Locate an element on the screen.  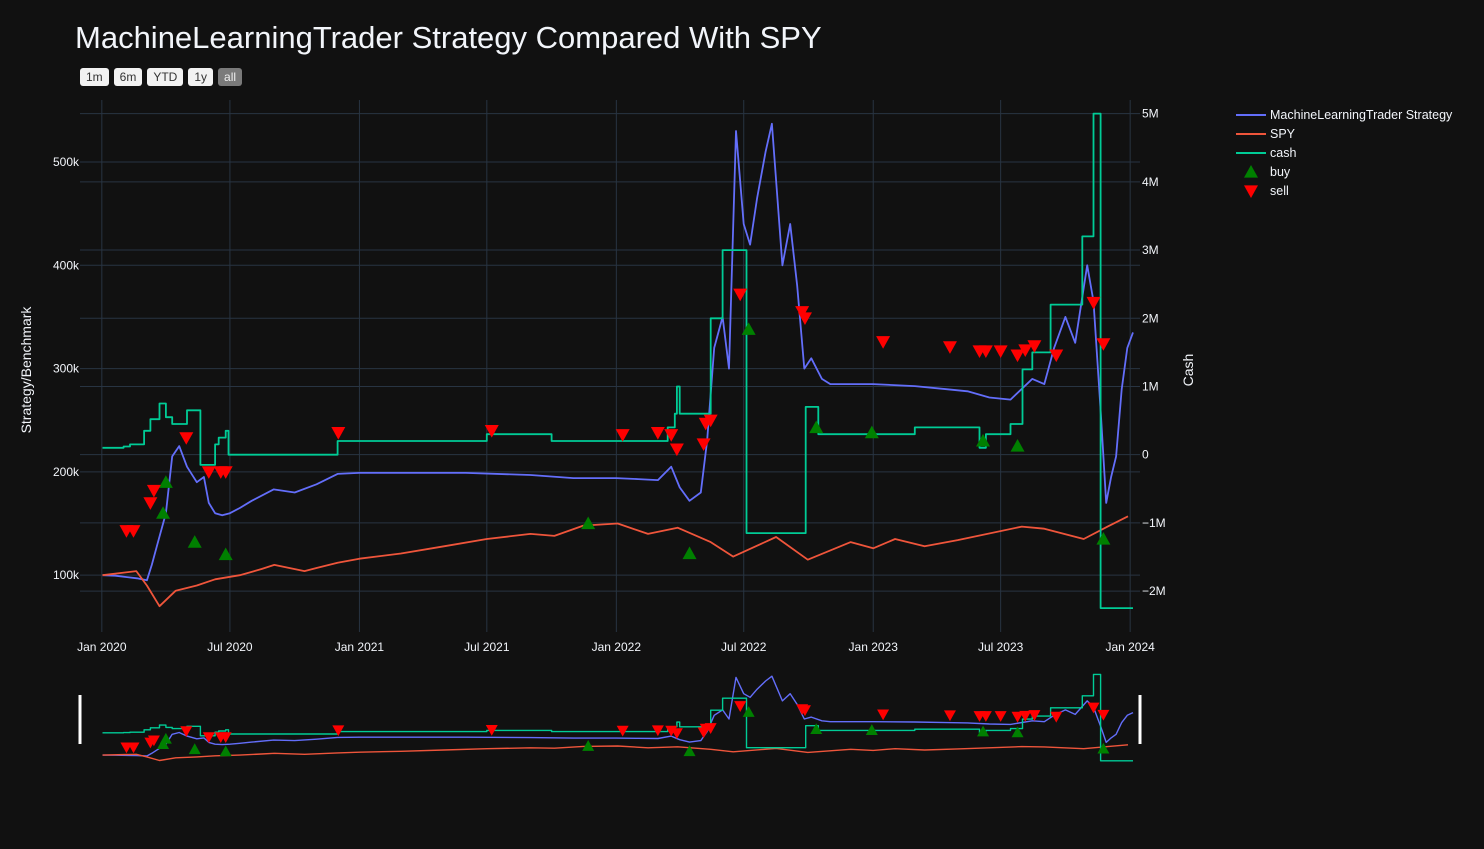
y-tick-label: 200k is located at coordinates (66, 472).